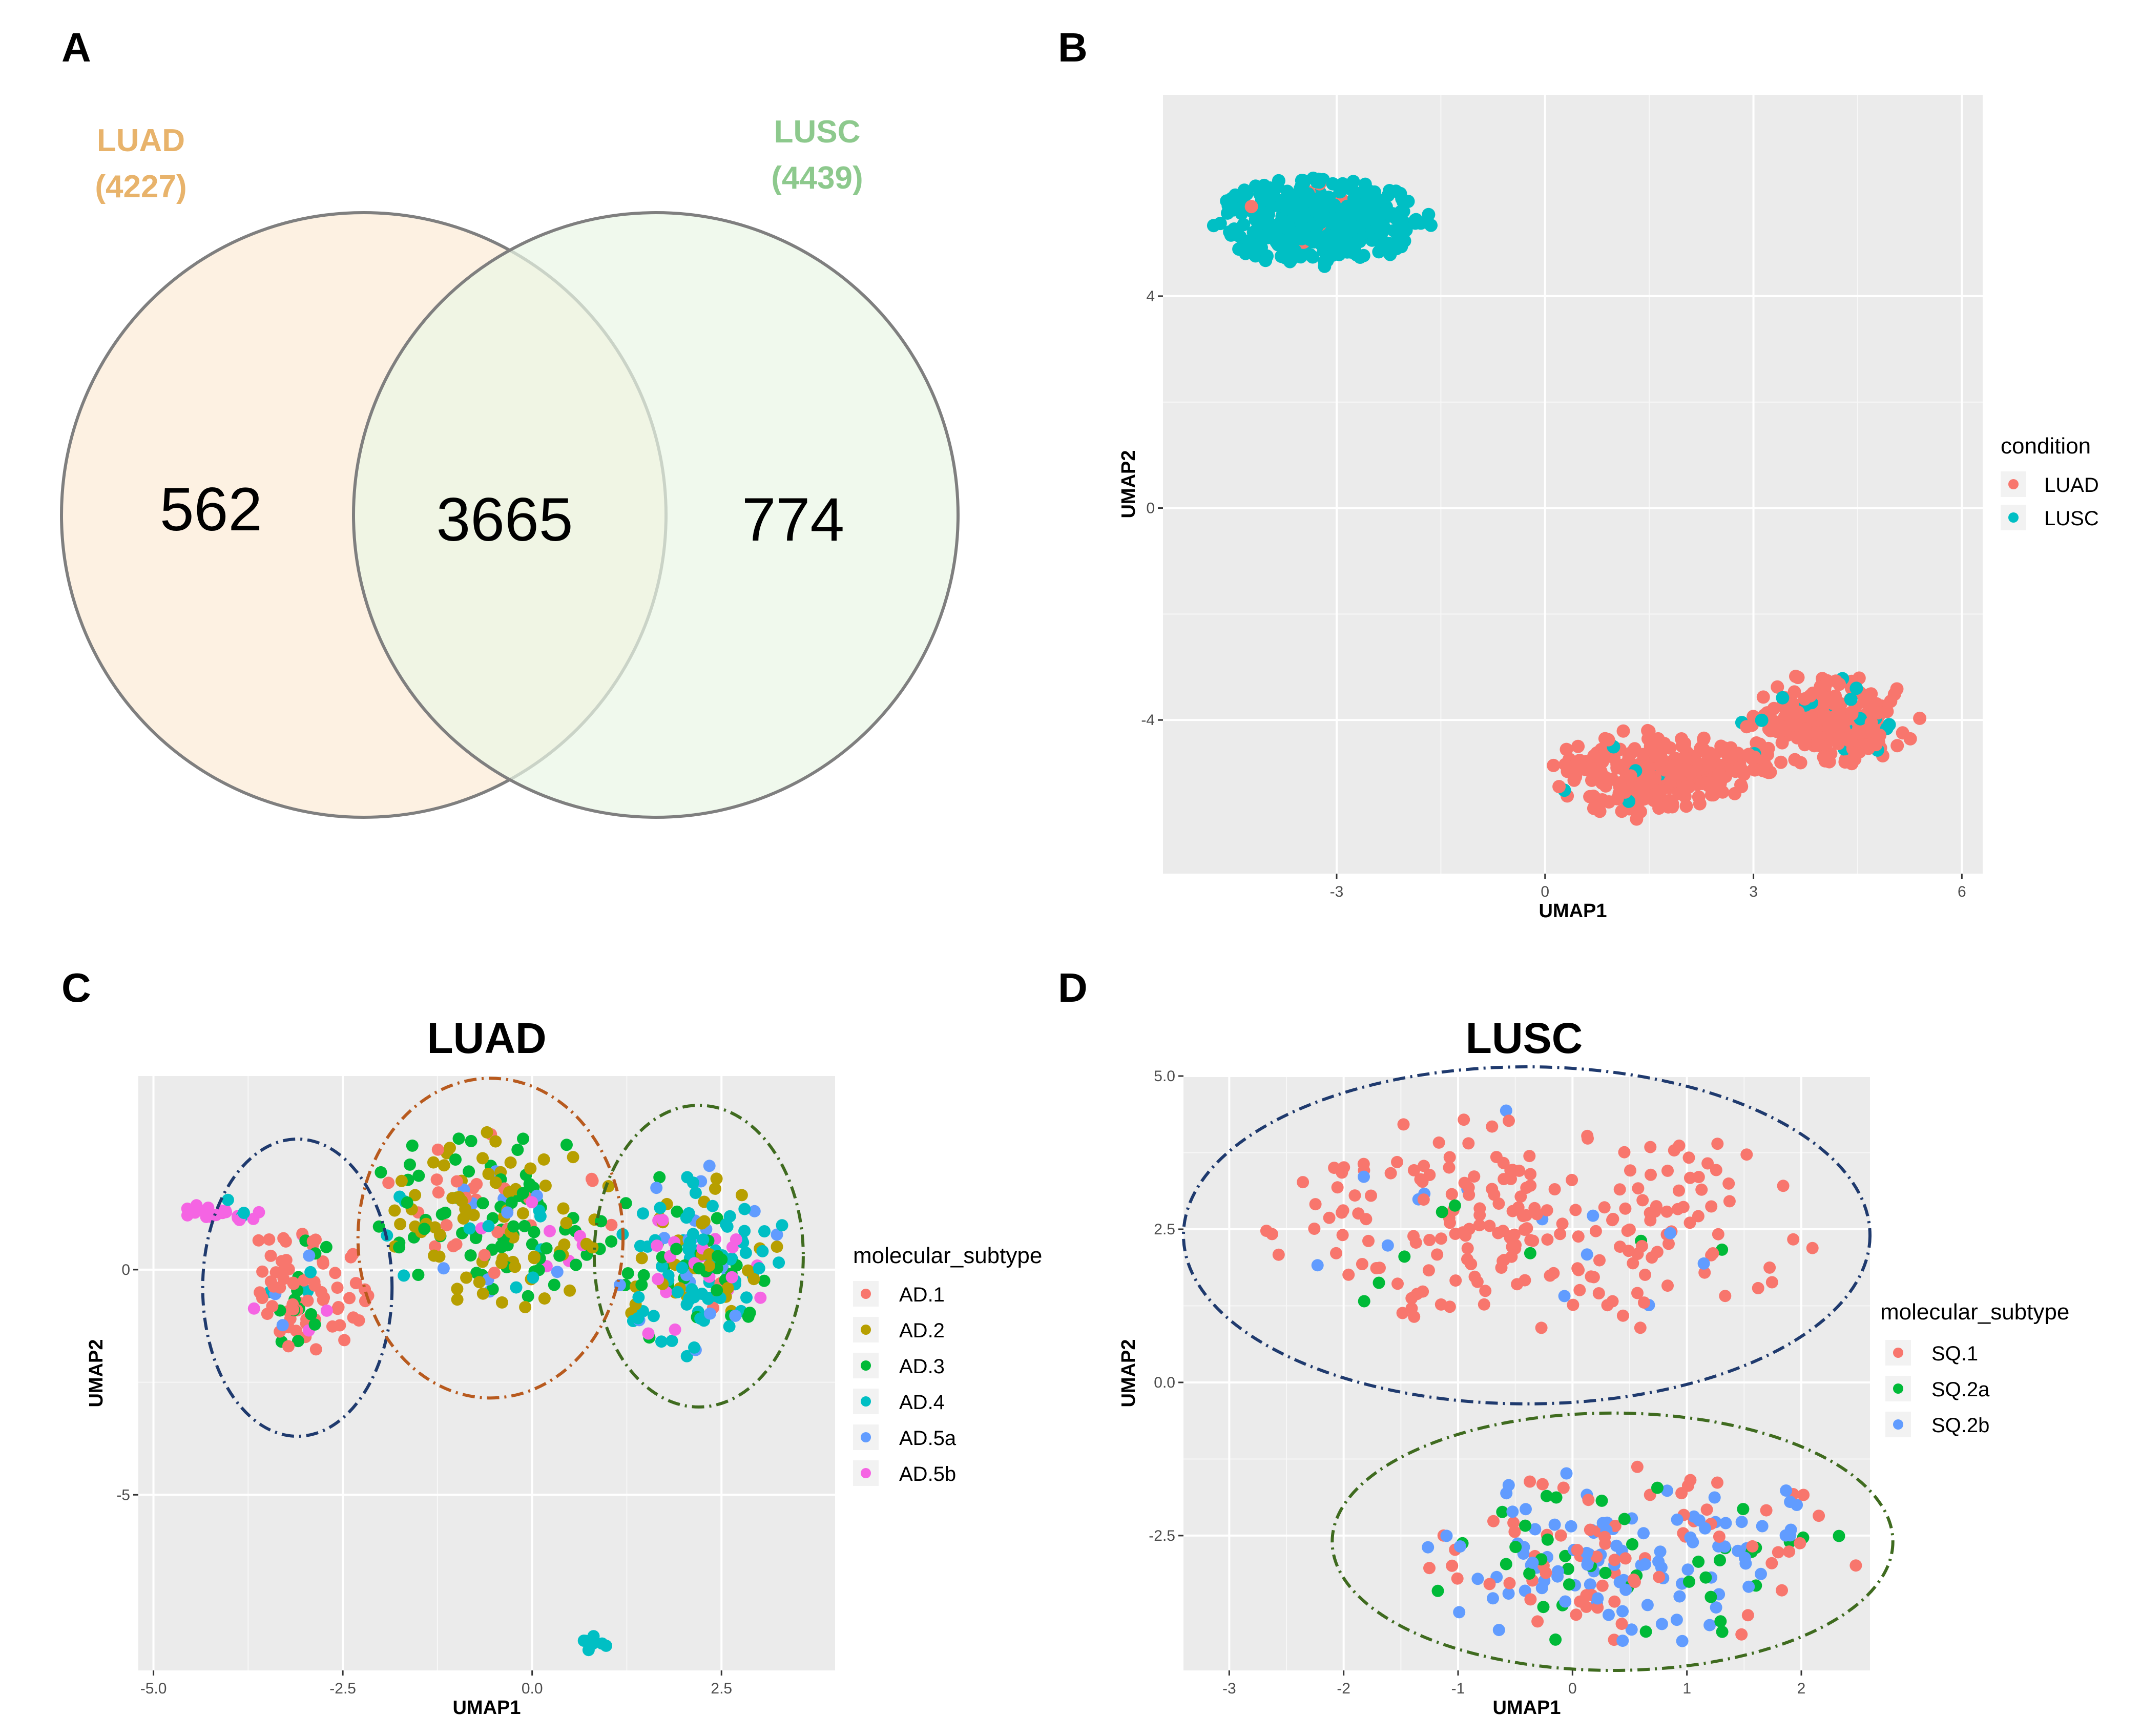 The height and width of the screenshot is (1736, 2141). I want to click on y-tick-label: -4, so click(1148, 720).